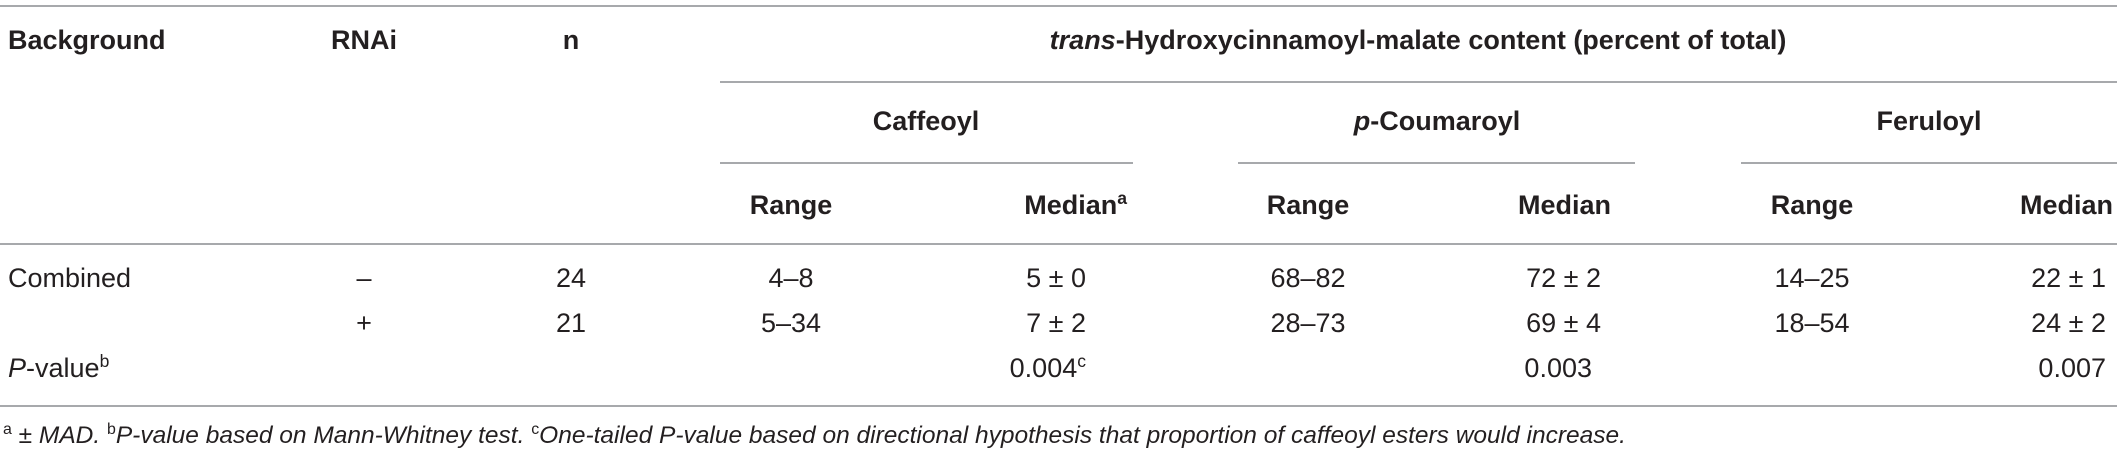  Describe the element at coordinates (111, 430) in the screenshot. I see `footnote-b-marker: b` at that location.